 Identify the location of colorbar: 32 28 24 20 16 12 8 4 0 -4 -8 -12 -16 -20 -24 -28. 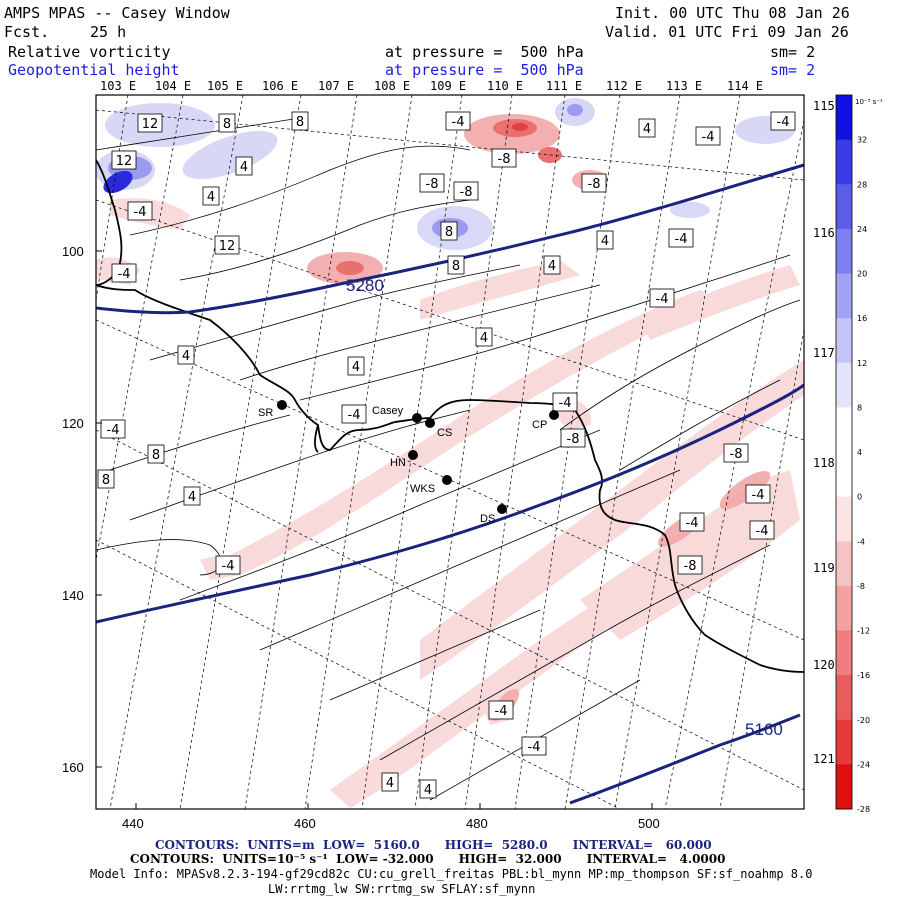
(852, 454).